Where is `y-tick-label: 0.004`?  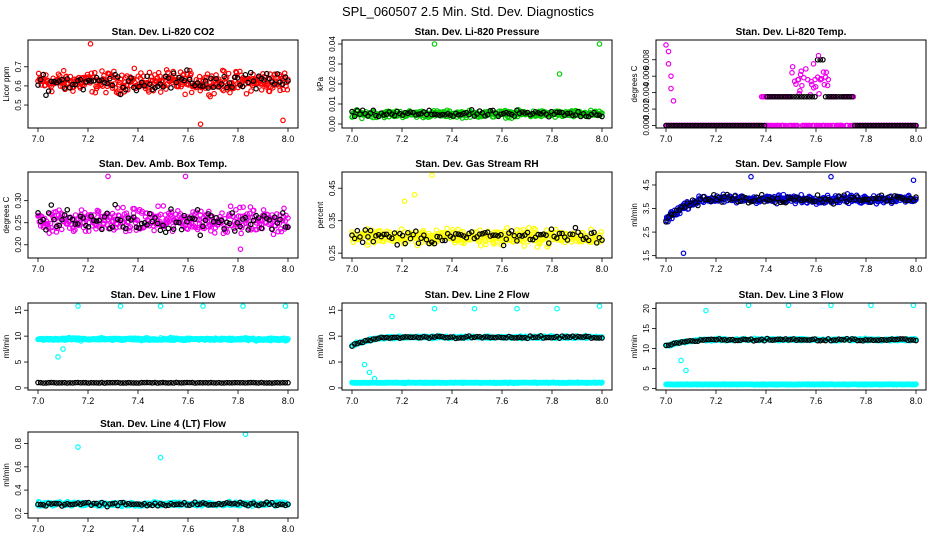 y-tick-label: 0.004 is located at coordinates (646, 92).